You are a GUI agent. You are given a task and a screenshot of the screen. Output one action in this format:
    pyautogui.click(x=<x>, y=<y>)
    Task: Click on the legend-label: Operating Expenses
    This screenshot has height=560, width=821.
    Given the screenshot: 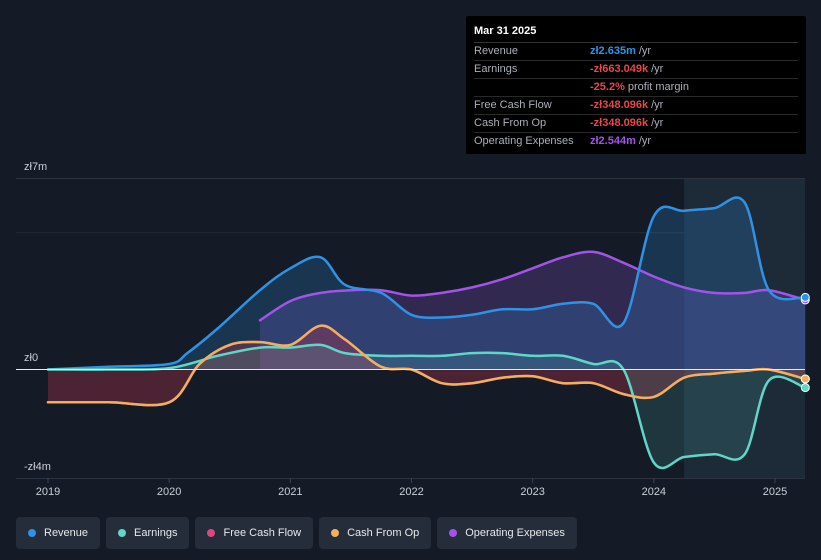 What is the action you would take?
    pyautogui.click(x=515, y=533)
    